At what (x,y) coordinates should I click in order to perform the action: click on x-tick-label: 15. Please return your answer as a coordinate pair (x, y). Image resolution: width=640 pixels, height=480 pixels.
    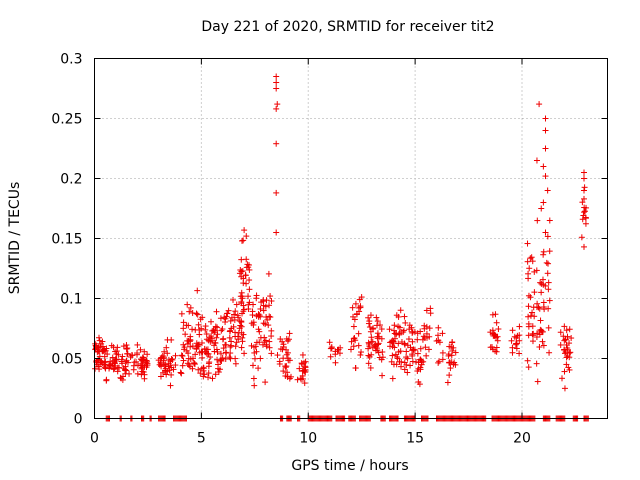
    Looking at the image, I should click on (415, 439).